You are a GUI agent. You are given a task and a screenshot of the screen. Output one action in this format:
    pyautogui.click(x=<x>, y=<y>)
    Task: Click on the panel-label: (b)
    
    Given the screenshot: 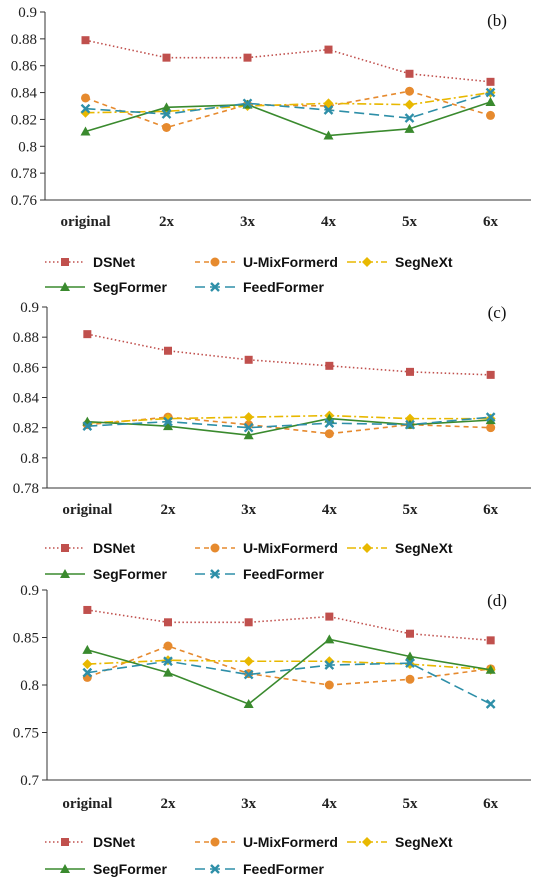 What is the action you would take?
    pyautogui.click(x=497, y=20)
    